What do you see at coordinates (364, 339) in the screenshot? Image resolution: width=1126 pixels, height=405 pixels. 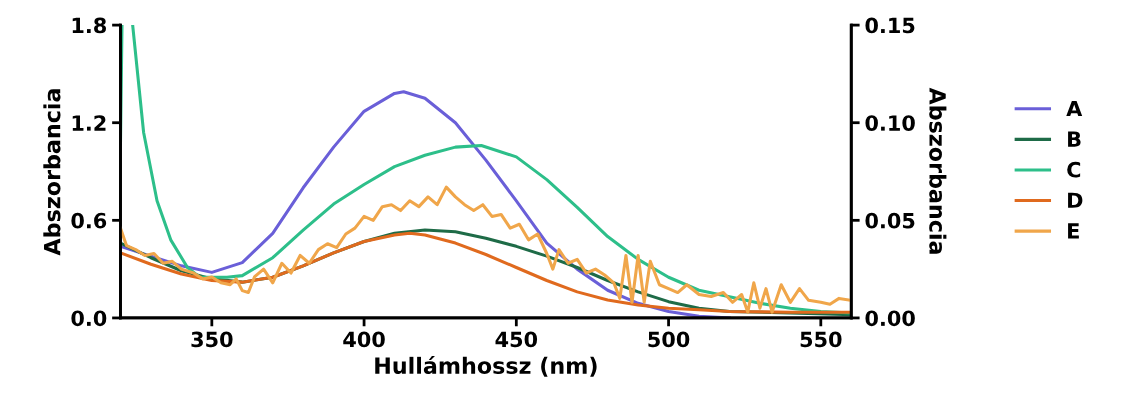 I see `x-tick-label: 400` at bounding box center [364, 339].